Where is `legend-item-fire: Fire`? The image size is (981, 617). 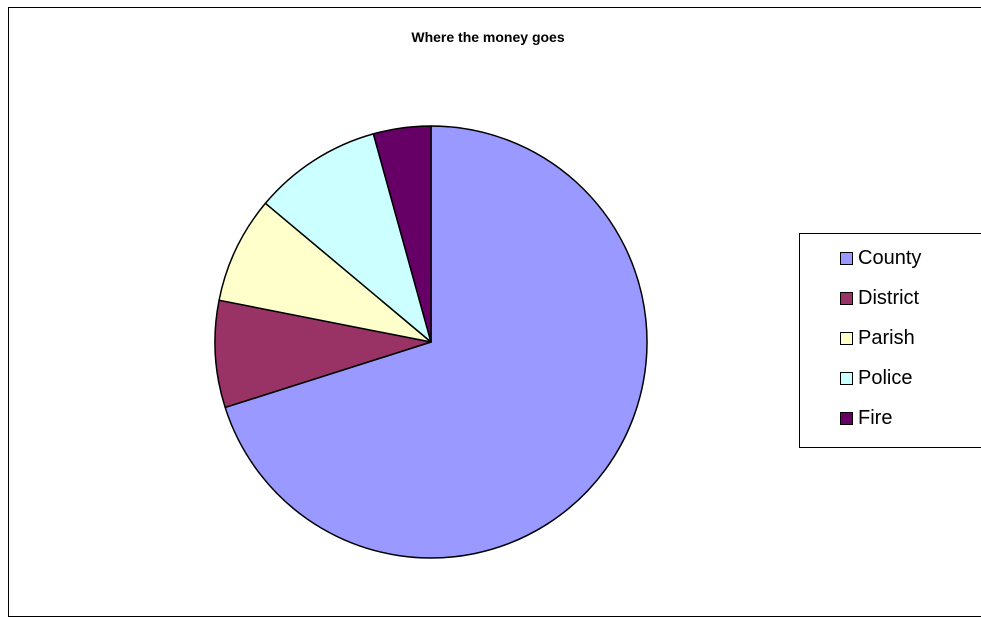 legend-item-fire: Fire is located at coordinates (866, 418).